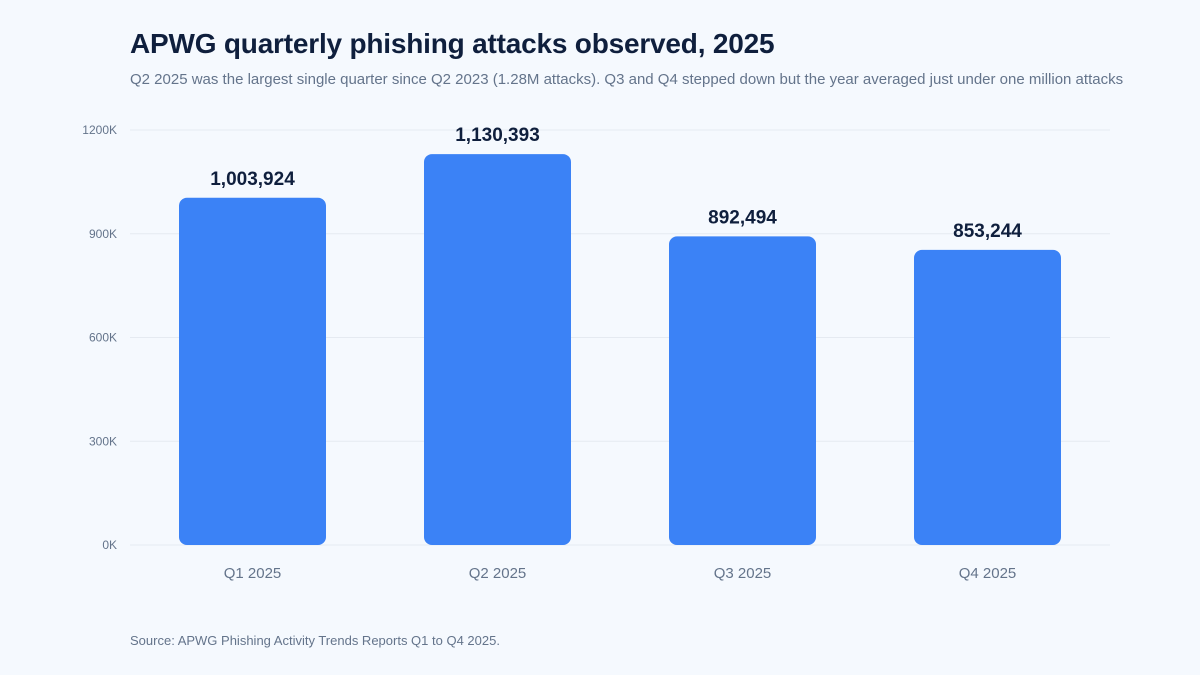 This screenshot has width=1200, height=675. I want to click on y-tick-label: 1200K, so click(99, 130).